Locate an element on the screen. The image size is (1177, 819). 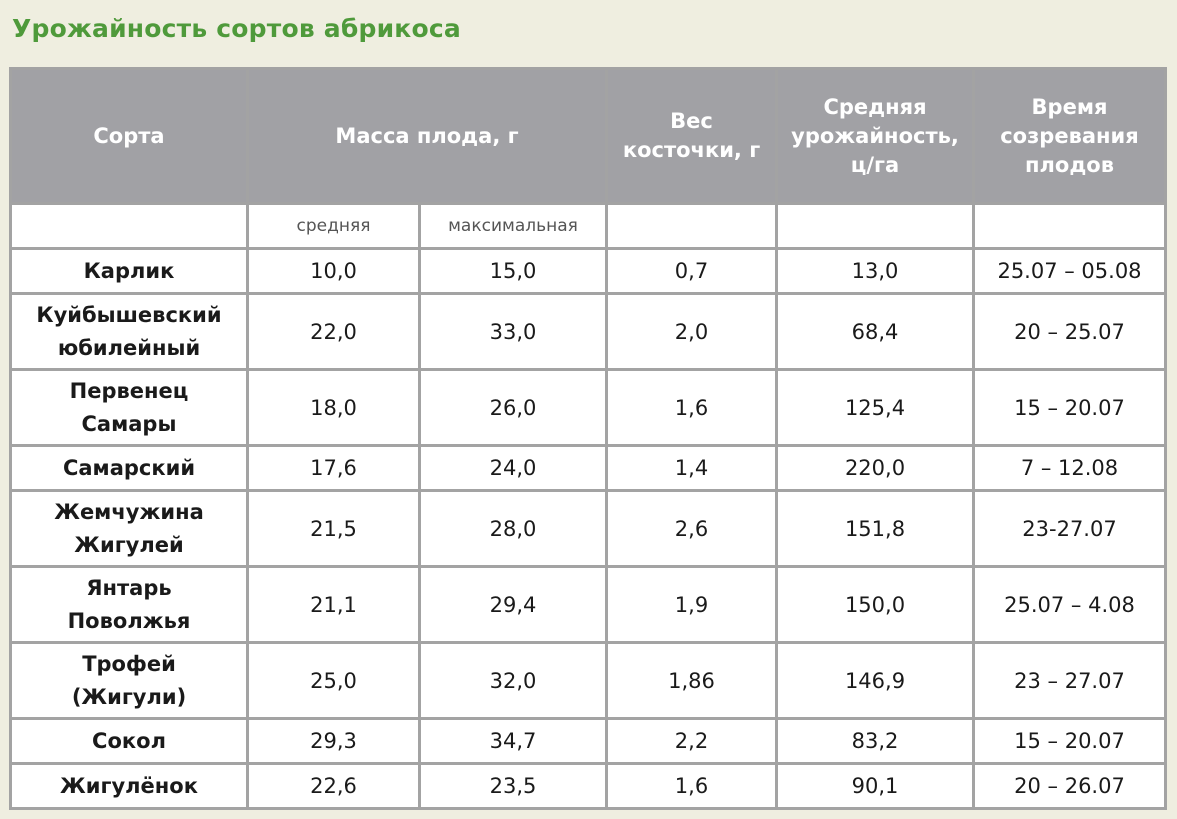
average-yield-cell: 151,8 is located at coordinates (875, 528).